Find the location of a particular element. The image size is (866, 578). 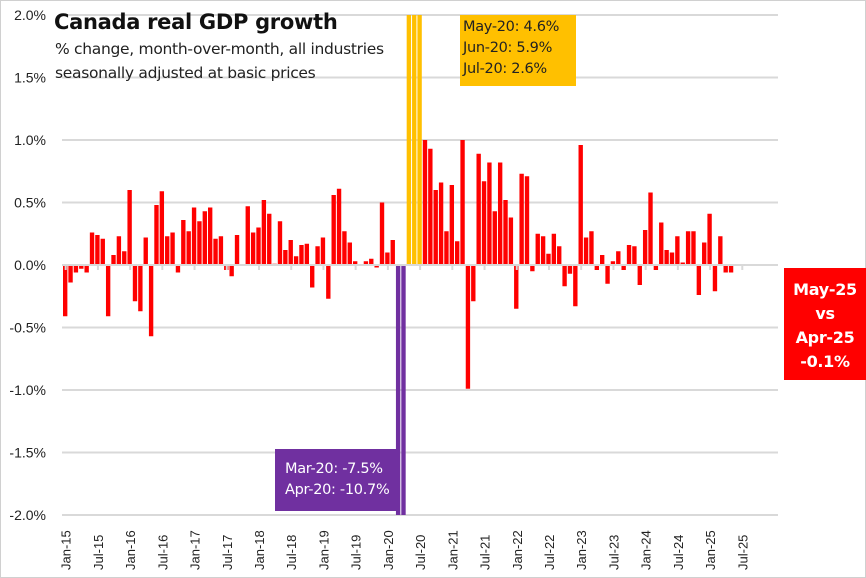

y-tick-label: -0.5% is located at coordinates (27, 328).